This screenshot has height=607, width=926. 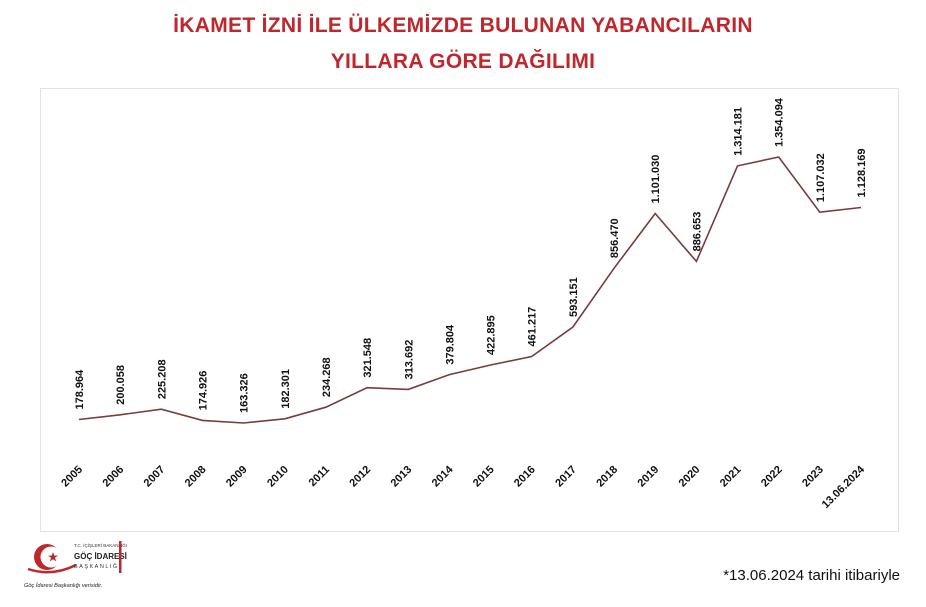 I want to click on x-tick-label: 2020, so click(x=690, y=477).